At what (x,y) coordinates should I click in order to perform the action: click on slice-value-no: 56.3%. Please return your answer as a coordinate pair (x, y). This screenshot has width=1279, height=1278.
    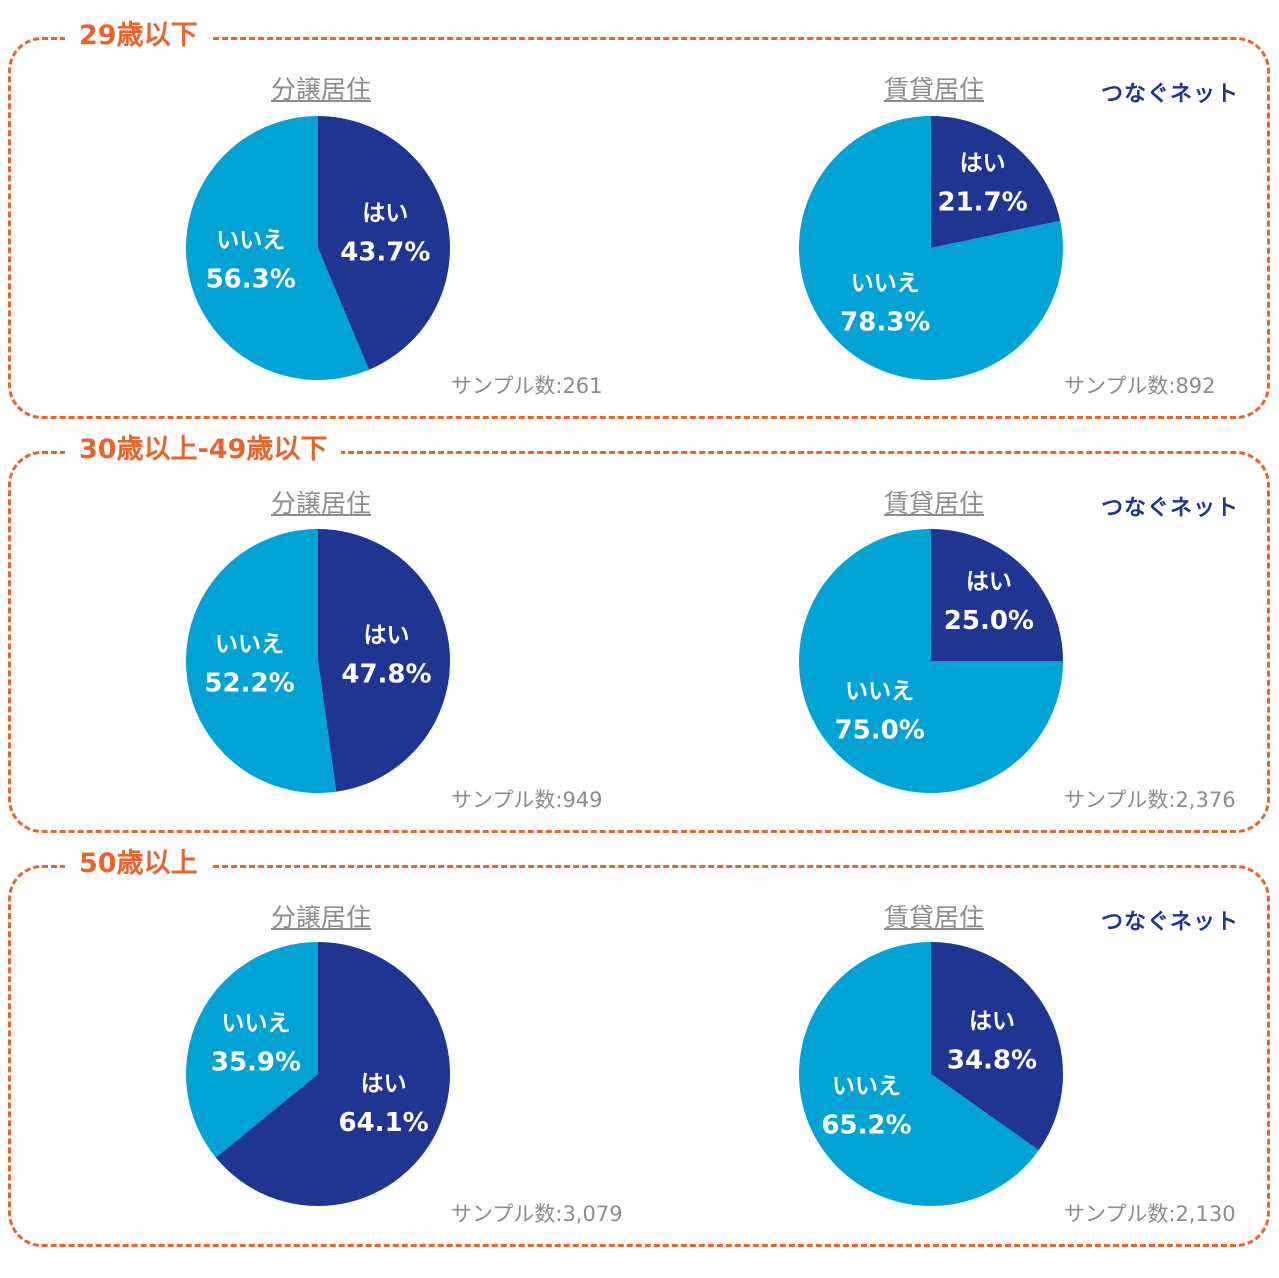
    Looking at the image, I should click on (251, 279).